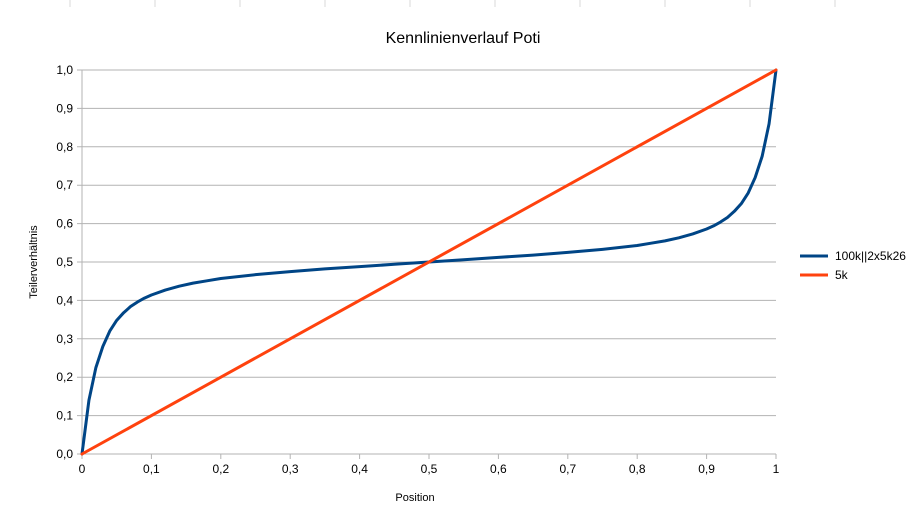 The image size is (921, 513). I want to click on legend: 100k||2x5k26 5k, so click(853, 265).